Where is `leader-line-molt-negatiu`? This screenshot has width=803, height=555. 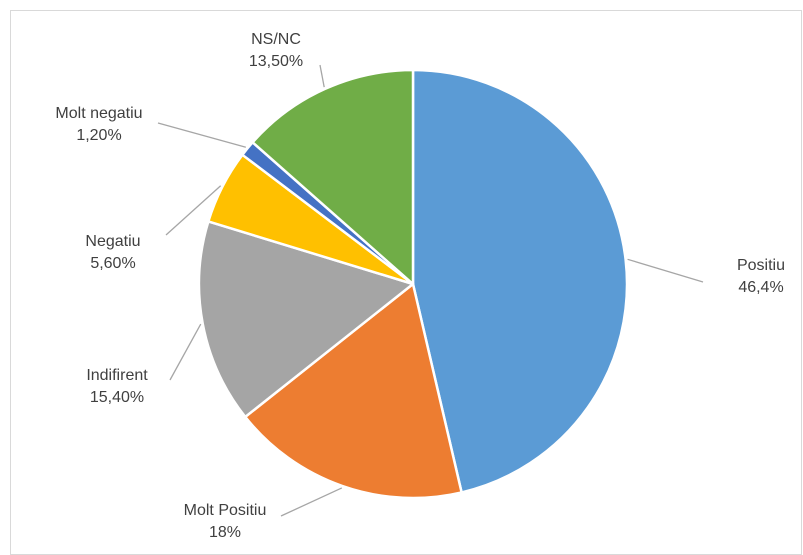 leader-line-molt-negatiu is located at coordinates (202, 135).